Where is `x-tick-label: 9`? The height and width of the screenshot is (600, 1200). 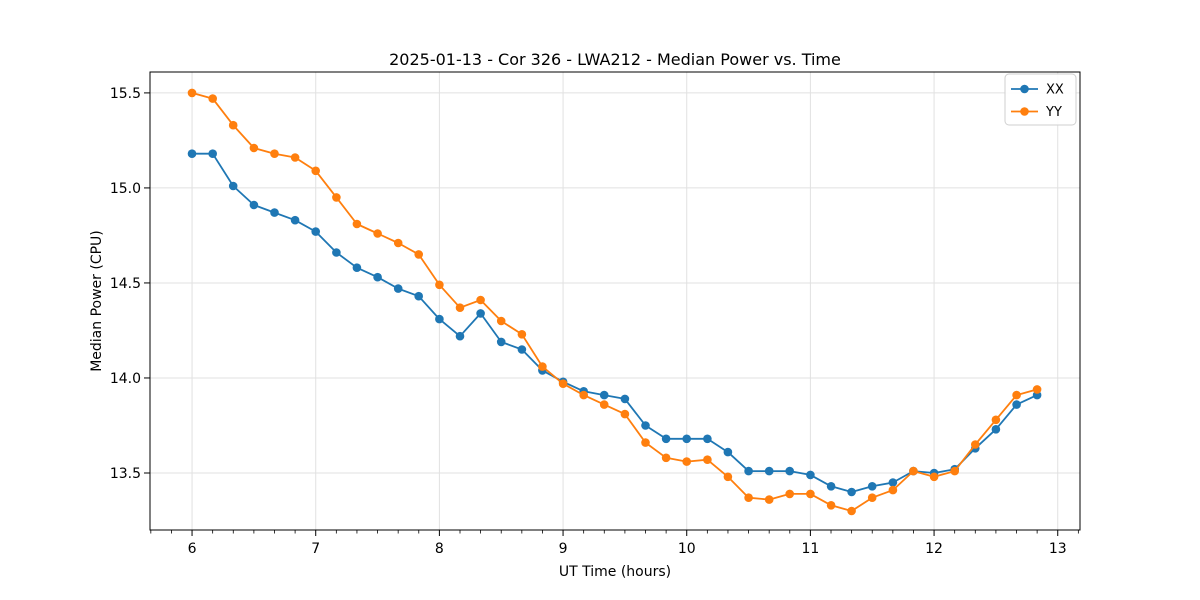
x-tick-label: 9 is located at coordinates (563, 549).